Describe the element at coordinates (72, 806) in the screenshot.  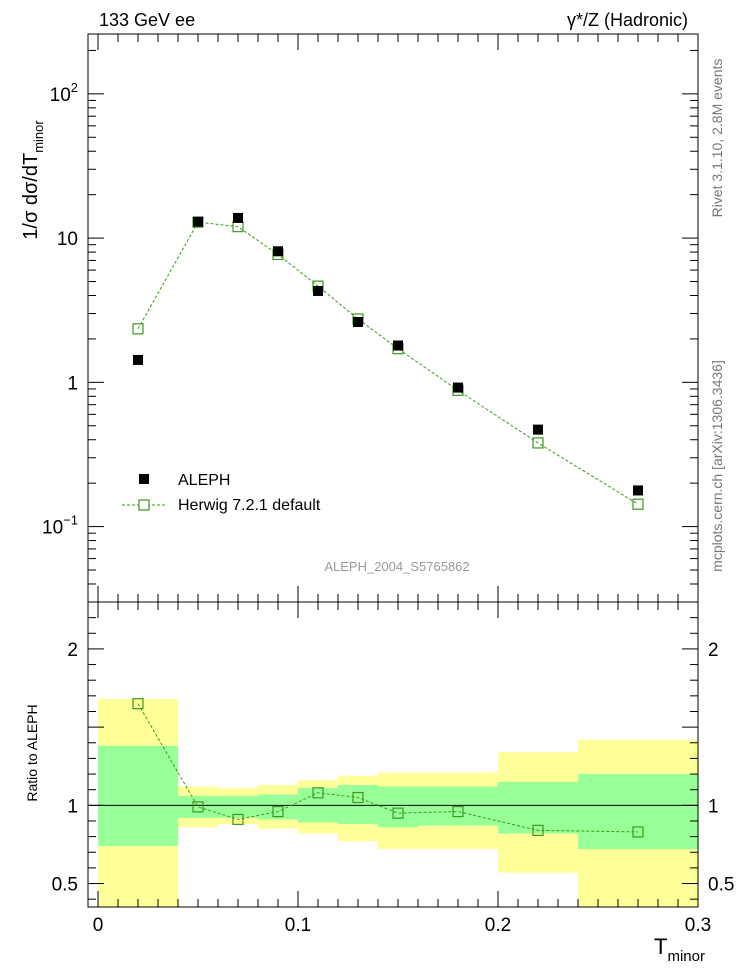
I see `ratio-y-tick-label: 1` at that location.